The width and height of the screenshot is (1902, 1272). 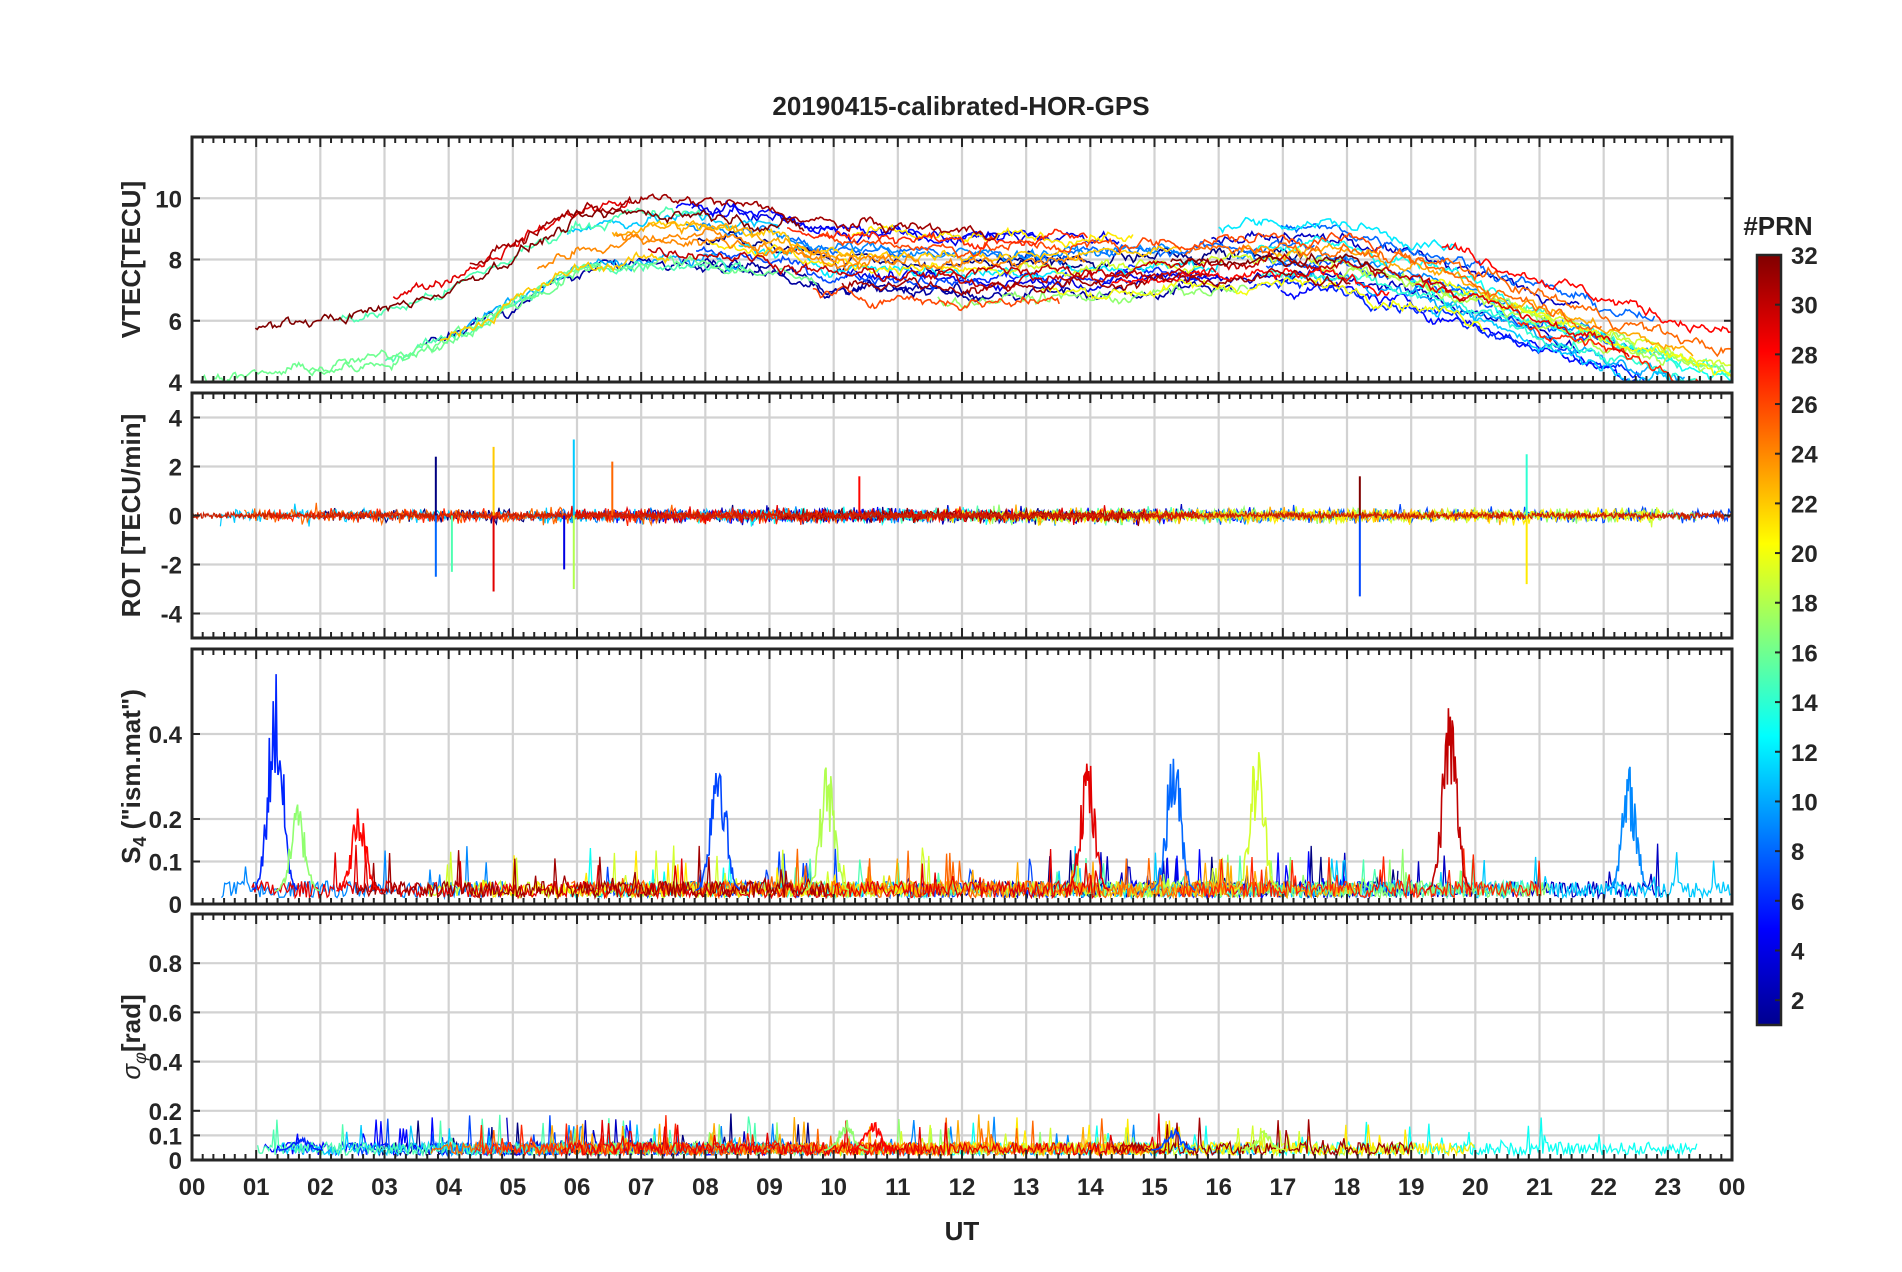 What do you see at coordinates (512, 1187) in the screenshot?
I see `x-tick-label: 05` at bounding box center [512, 1187].